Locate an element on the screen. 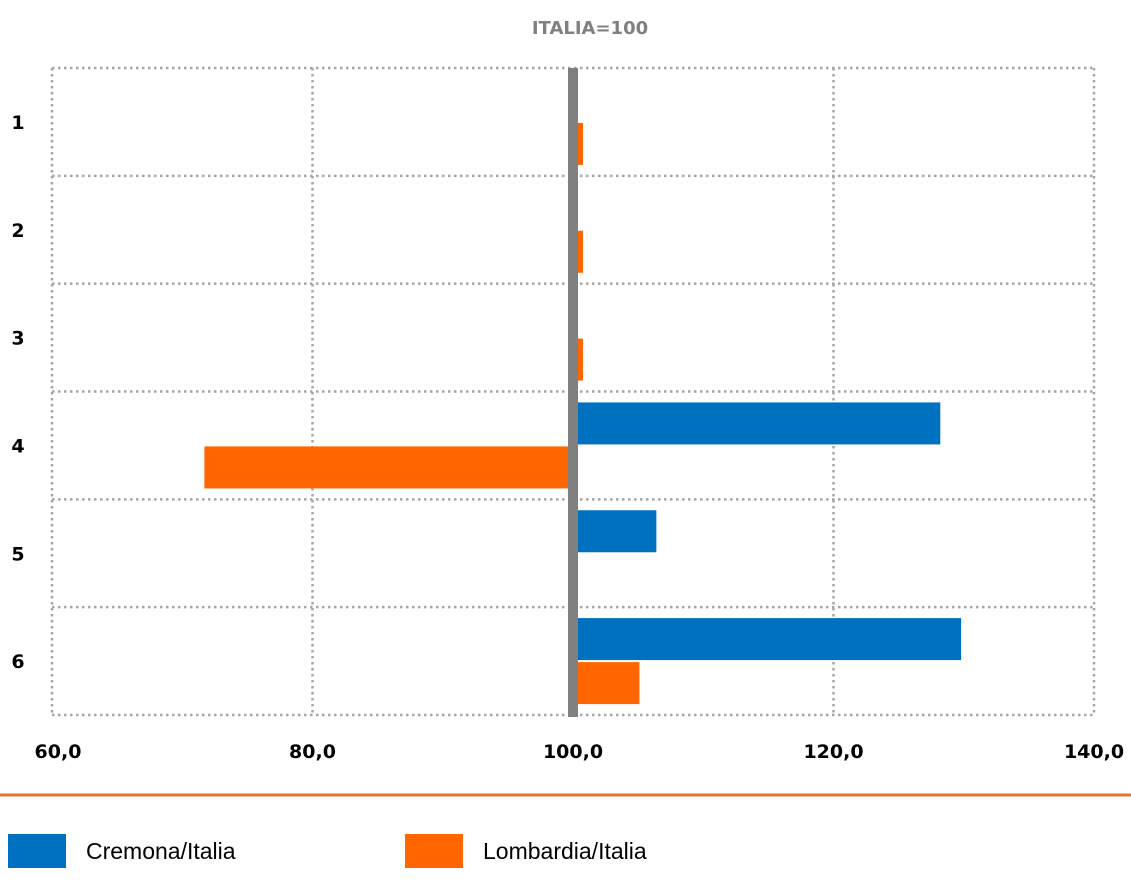  legend: Cremona/Italia Lombardia/Italia is located at coordinates (565, 849).